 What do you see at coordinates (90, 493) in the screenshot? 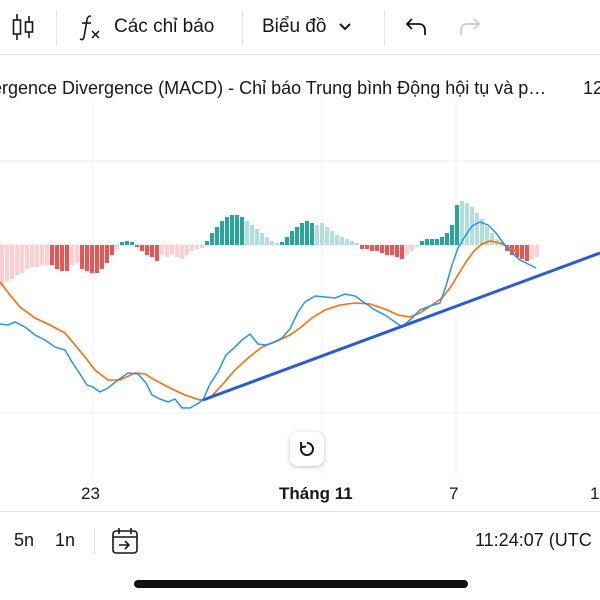
I see `x-tick-label: 23` at bounding box center [90, 493].